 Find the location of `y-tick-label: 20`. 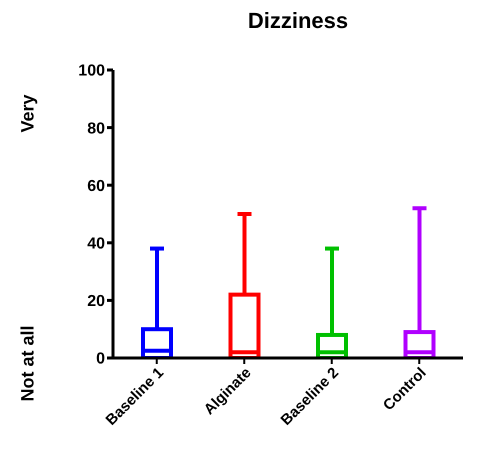

y-tick-label: 20 is located at coordinates (96, 301).